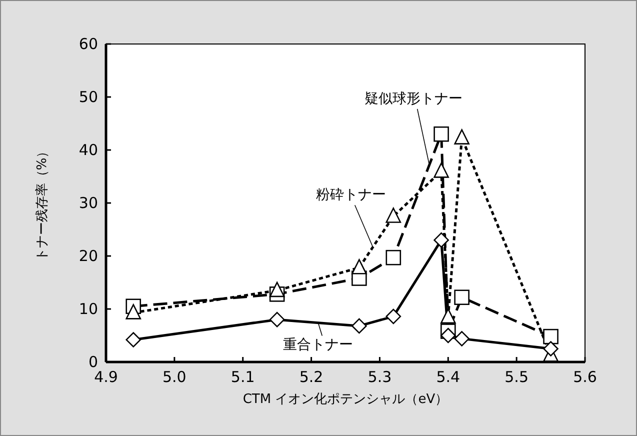  I want to click on y-tick-label: 50, so click(88, 97).